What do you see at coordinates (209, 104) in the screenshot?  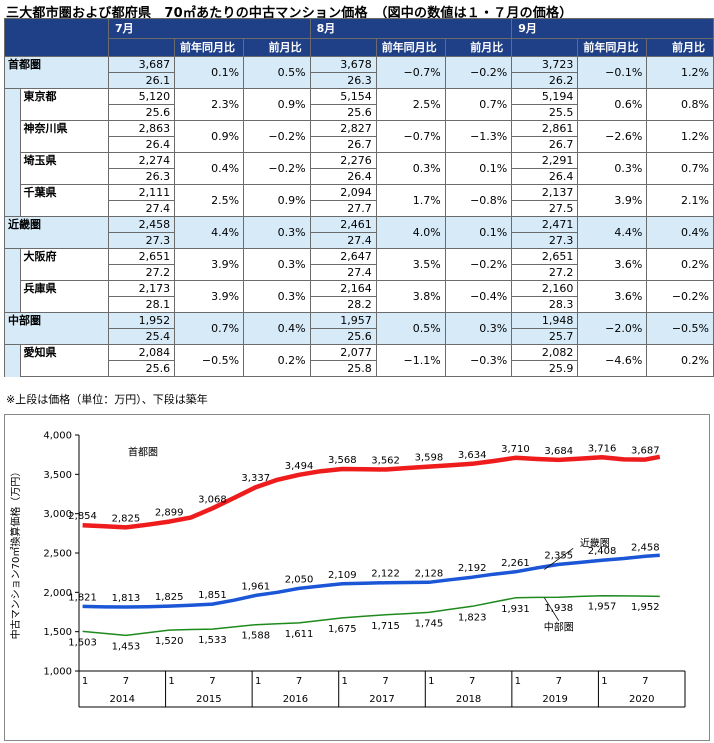 I see `yoy-cell: 2.3%` at bounding box center [209, 104].